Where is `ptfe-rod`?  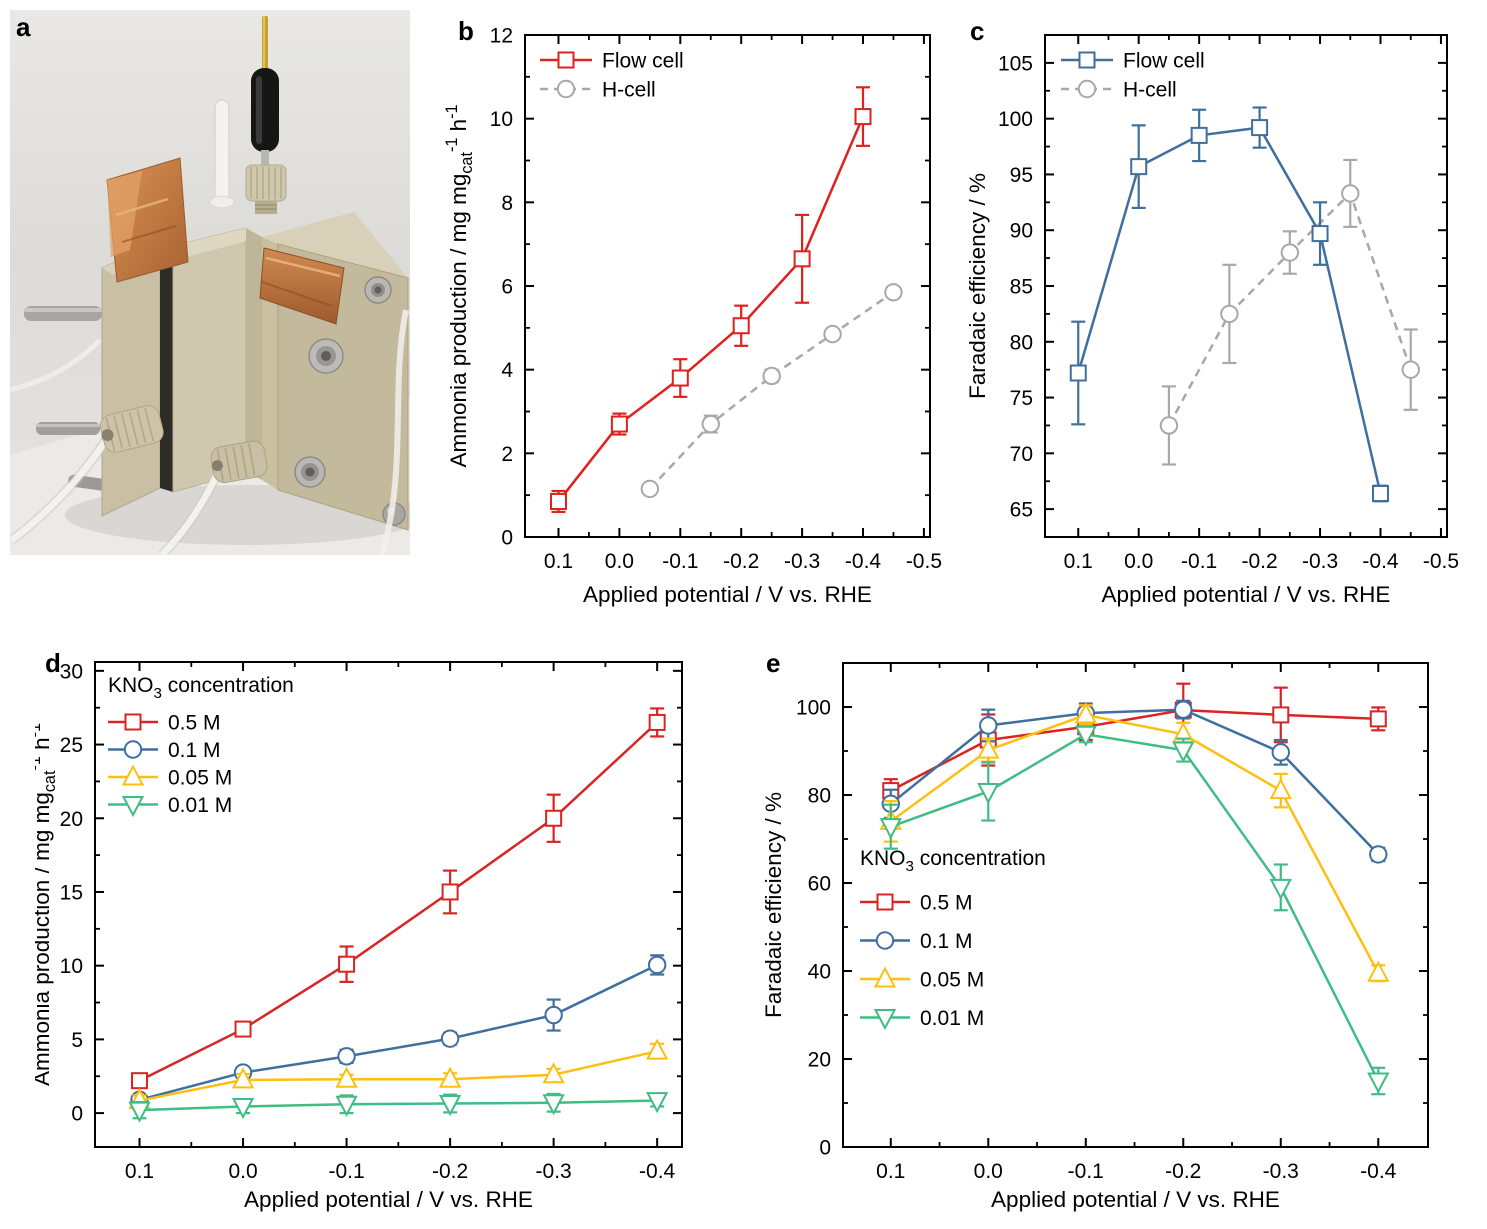
ptfe-rod is located at coordinates (222, 154).